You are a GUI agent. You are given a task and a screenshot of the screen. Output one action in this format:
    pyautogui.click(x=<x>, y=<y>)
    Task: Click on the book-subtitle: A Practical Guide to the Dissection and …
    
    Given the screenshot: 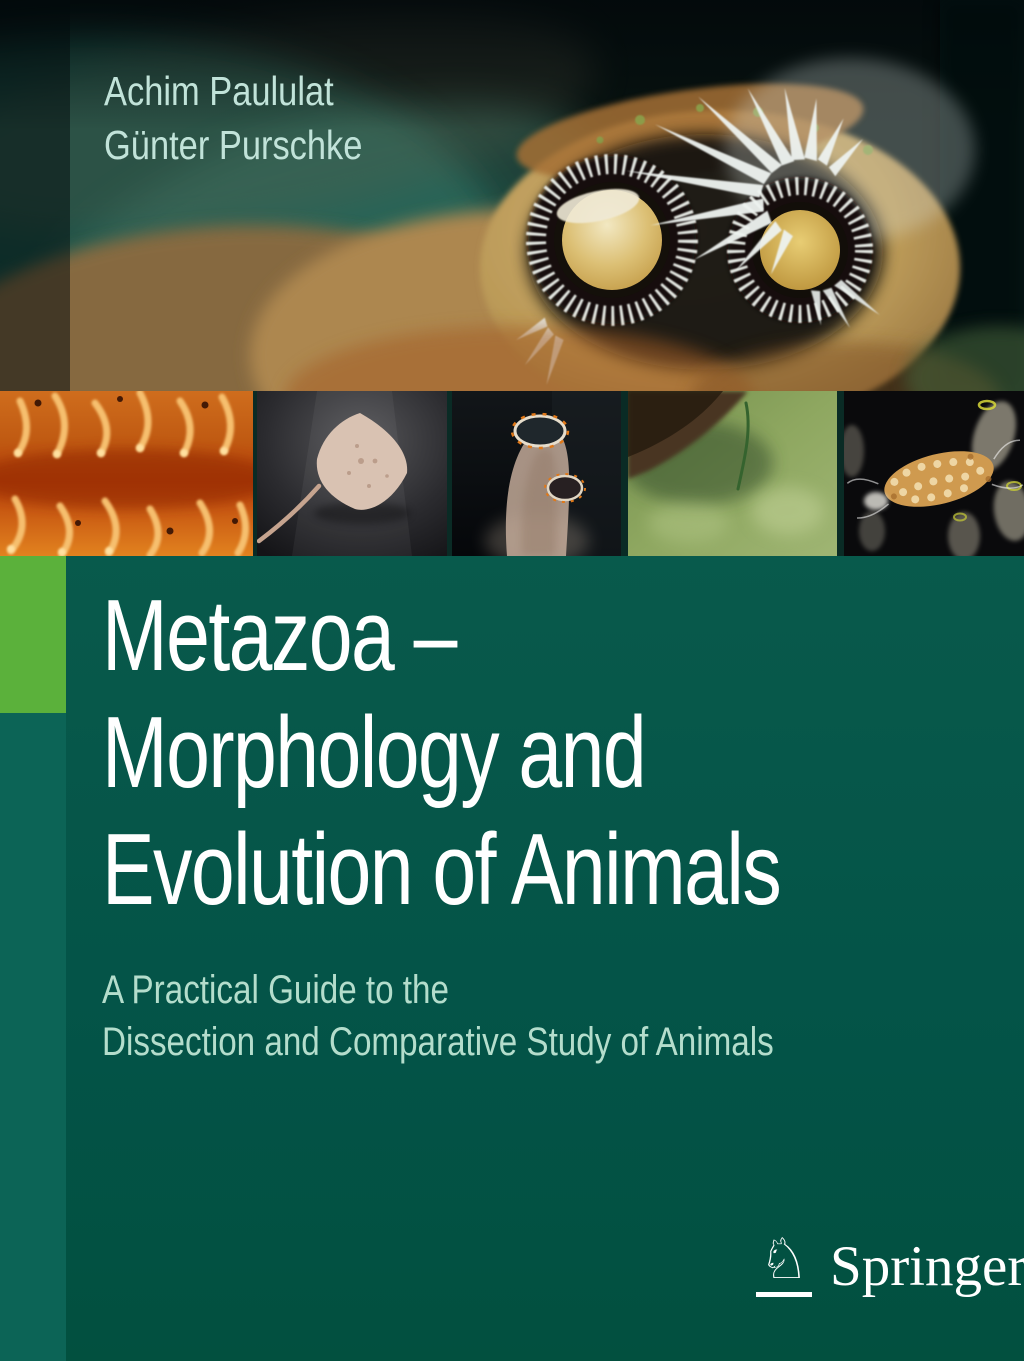 What is the action you would take?
    pyautogui.click(x=438, y=1016)
    